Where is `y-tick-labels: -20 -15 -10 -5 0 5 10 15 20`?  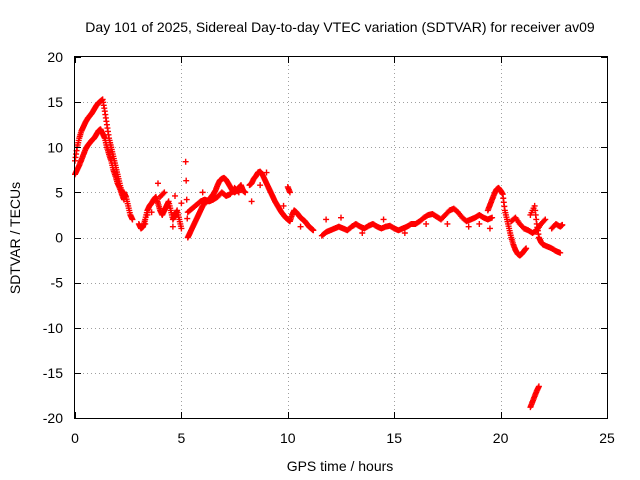 y-tick-labels: -20 -15 -10 -5 0 5 10 15 20 is located at coordinates (53, 237).